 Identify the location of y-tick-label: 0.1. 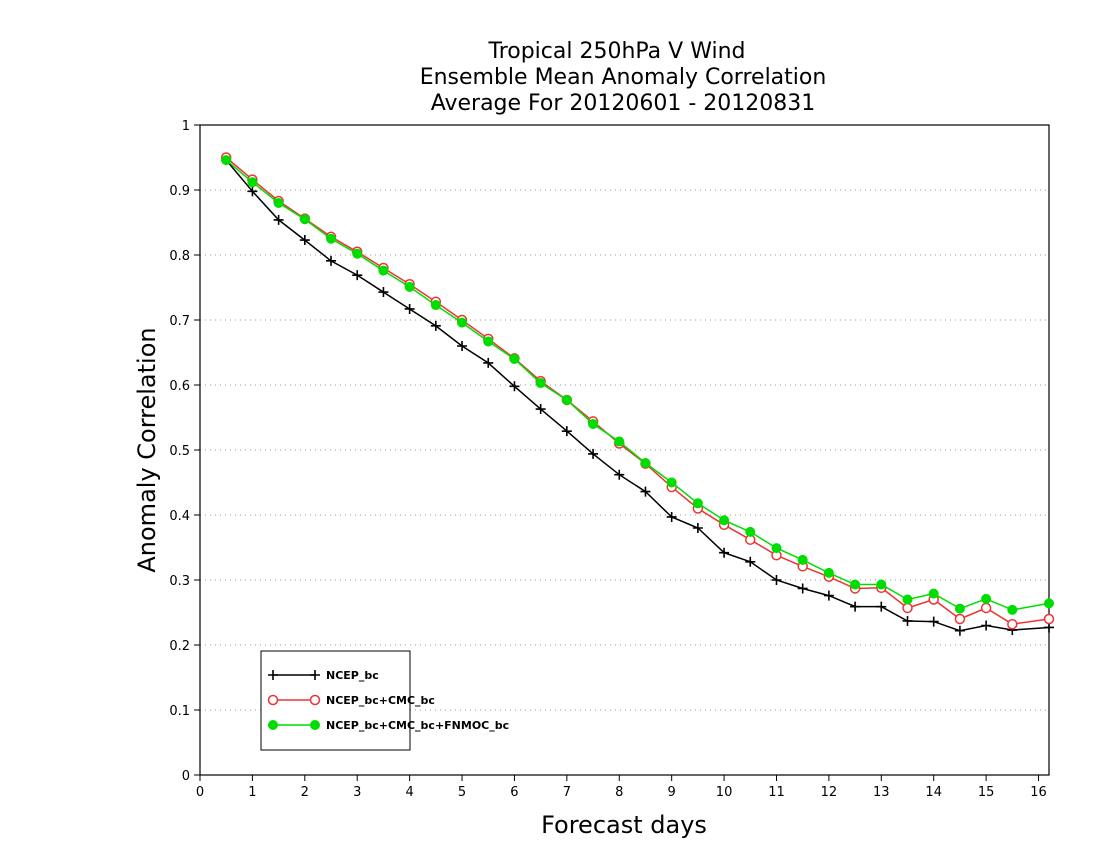
(179, 711).